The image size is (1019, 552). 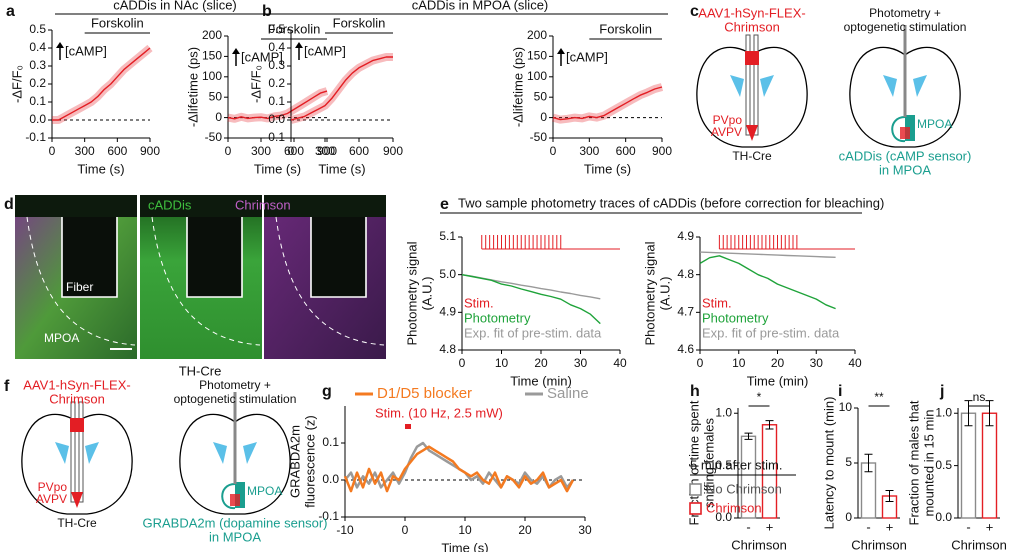 What do you see at coordinates (37, 119) in the screenshot?
I see `y-tick-label: 0.0` at bounding box center [37, 119].